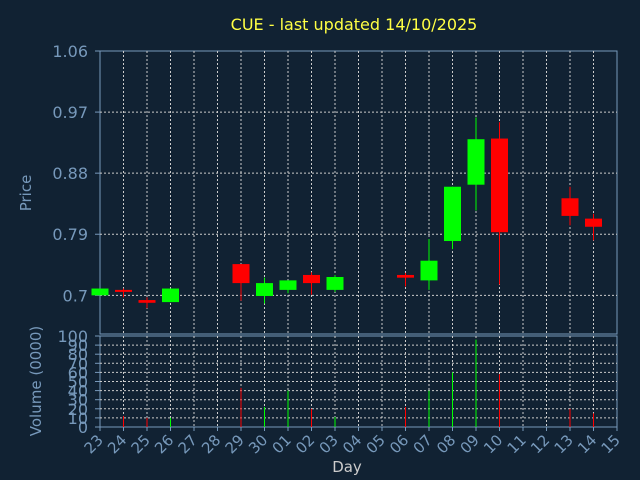 The height and width of the screenshot is (480, 640). What do you see at coordinates (78, 391) in the screenshot?
I see `volume-ytick-label: 40` at bounding box center [78, 391].